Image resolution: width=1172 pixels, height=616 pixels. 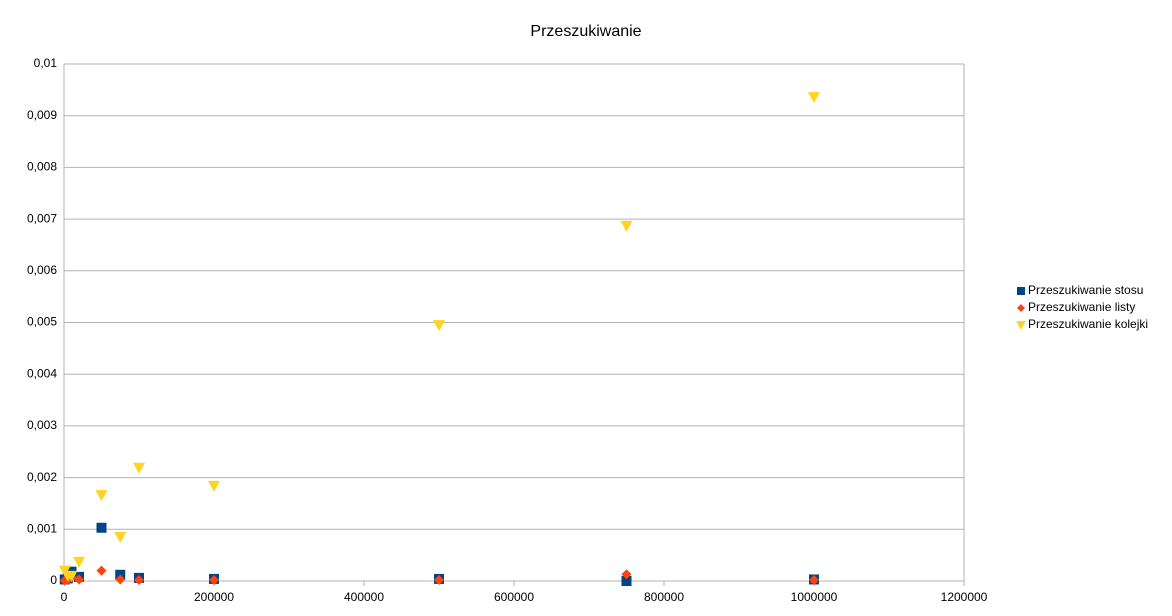 I want to click on y-tick-label: 0,007, so click(x=42, y=218).